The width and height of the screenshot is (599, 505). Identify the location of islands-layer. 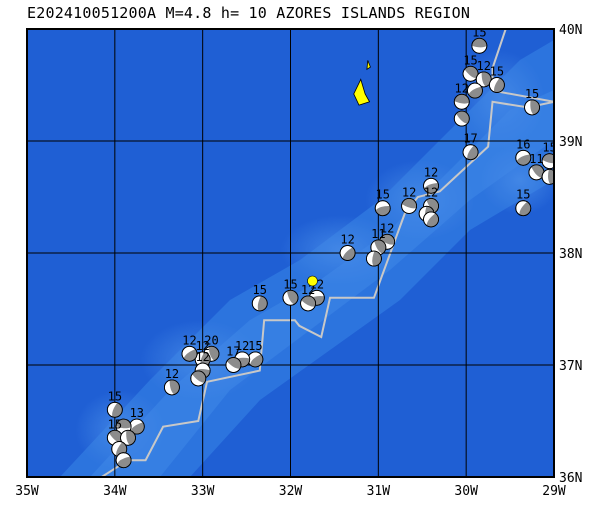
(362, 83).